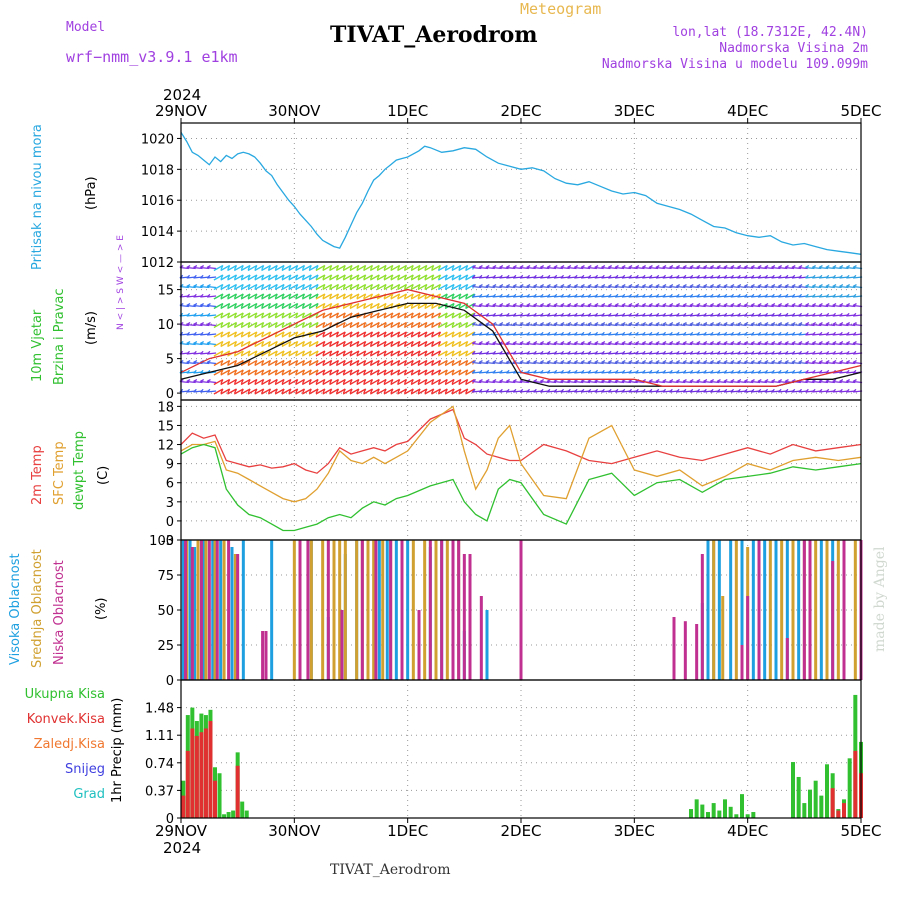 The width and height of the screenshot is (900, 900). What do you see at coordinates (747, 111) in the screenshot?
I see `x-tick-label-top: 4DEC` at bounding box center [747, 111].